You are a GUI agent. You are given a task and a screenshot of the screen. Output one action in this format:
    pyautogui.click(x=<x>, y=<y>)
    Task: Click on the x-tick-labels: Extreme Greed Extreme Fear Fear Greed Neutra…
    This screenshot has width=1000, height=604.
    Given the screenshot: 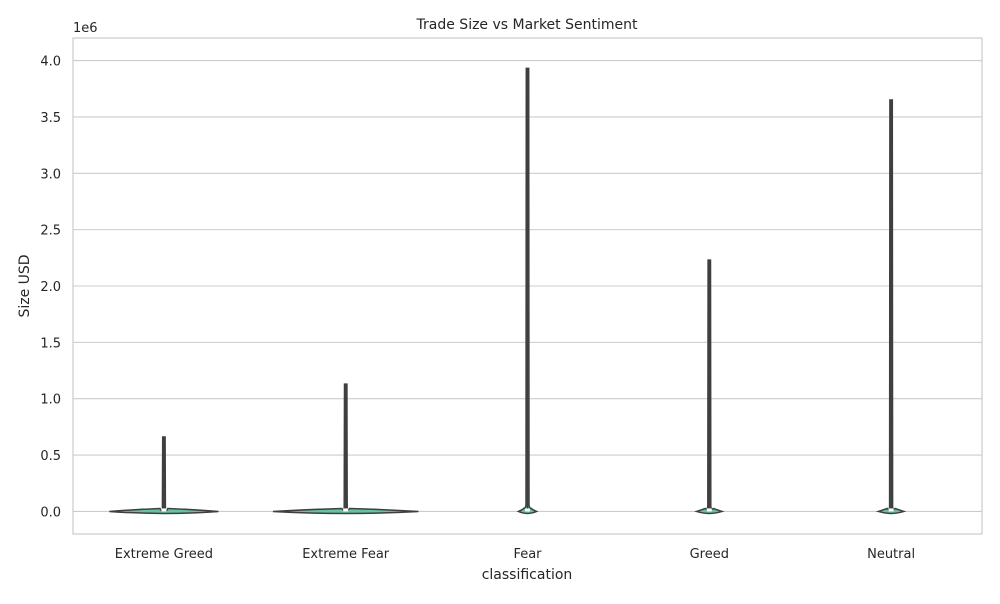 What is the action you would take?
    pyautogui.click(x=515, y=554)
    